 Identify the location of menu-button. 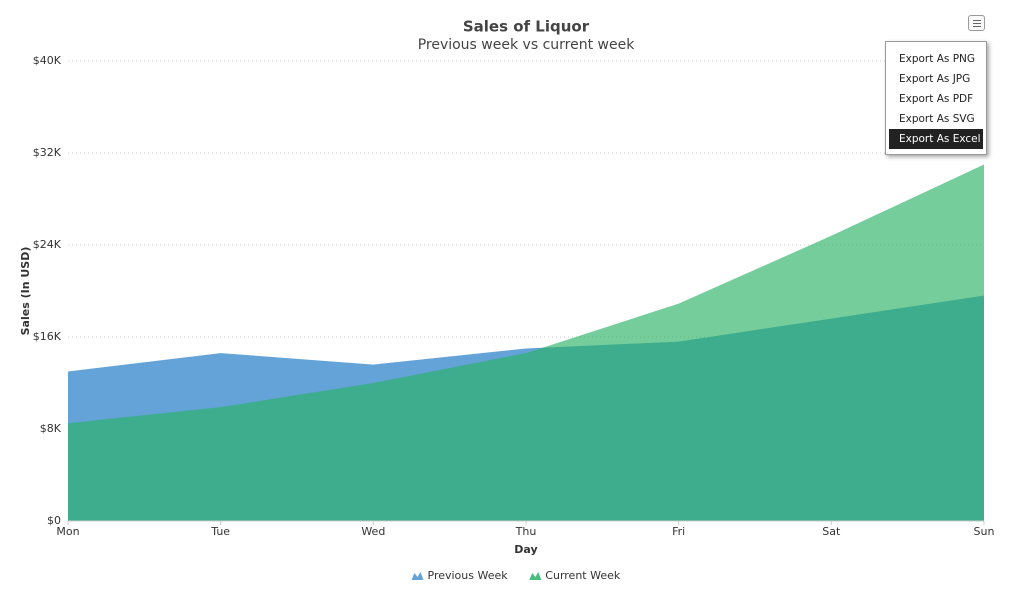
(976, 23).